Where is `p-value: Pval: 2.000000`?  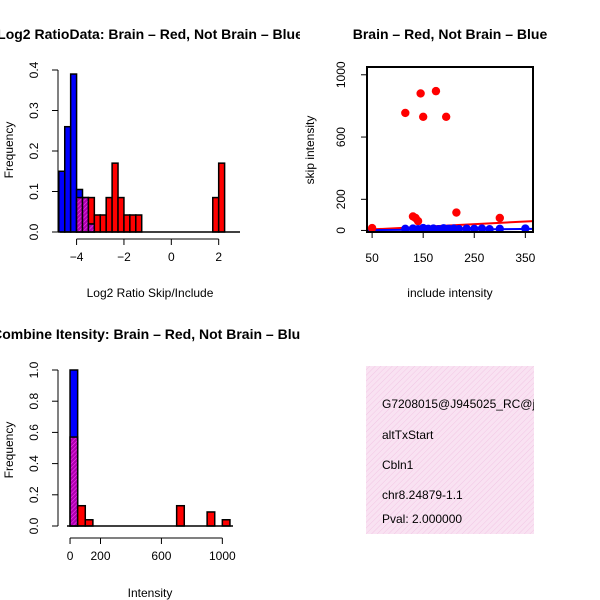 p-value: Pval: 2.000000 is located at coordinates (422, 519).